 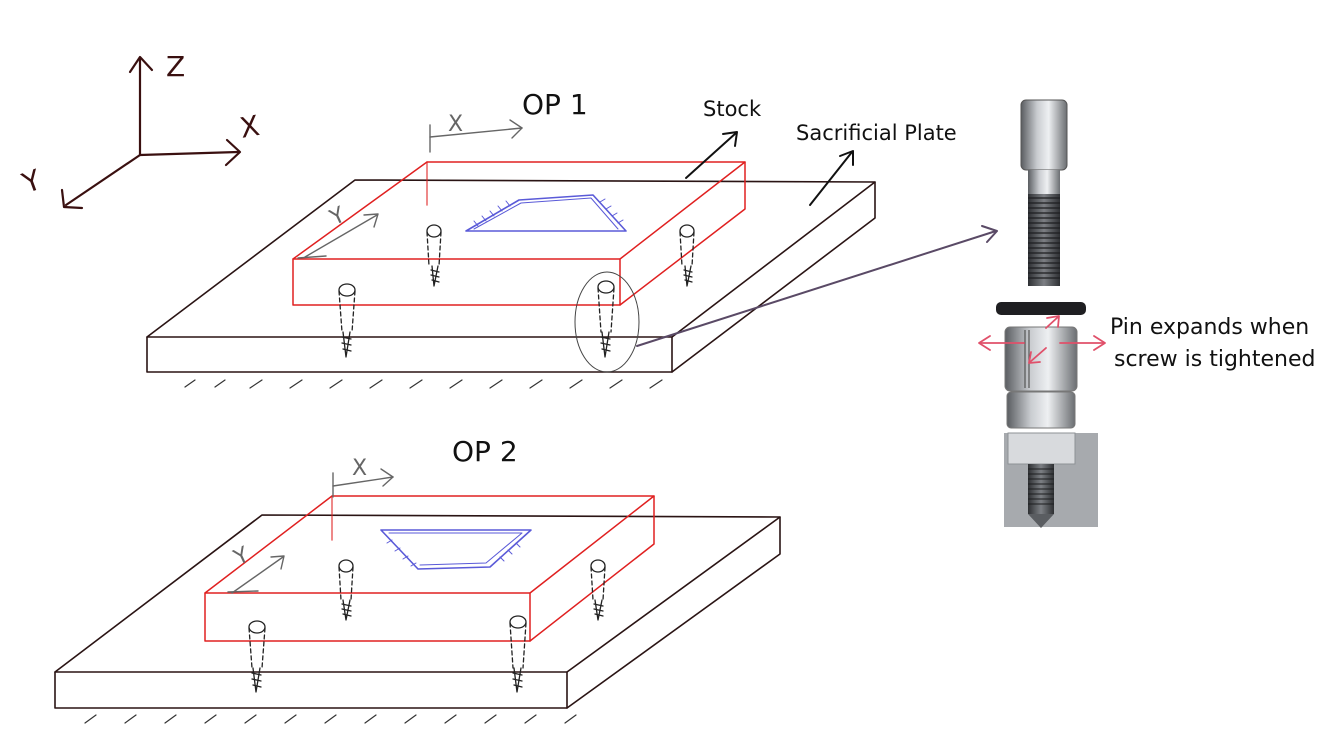 I want to click on op1-plate-side, so click(x=773, y=277).